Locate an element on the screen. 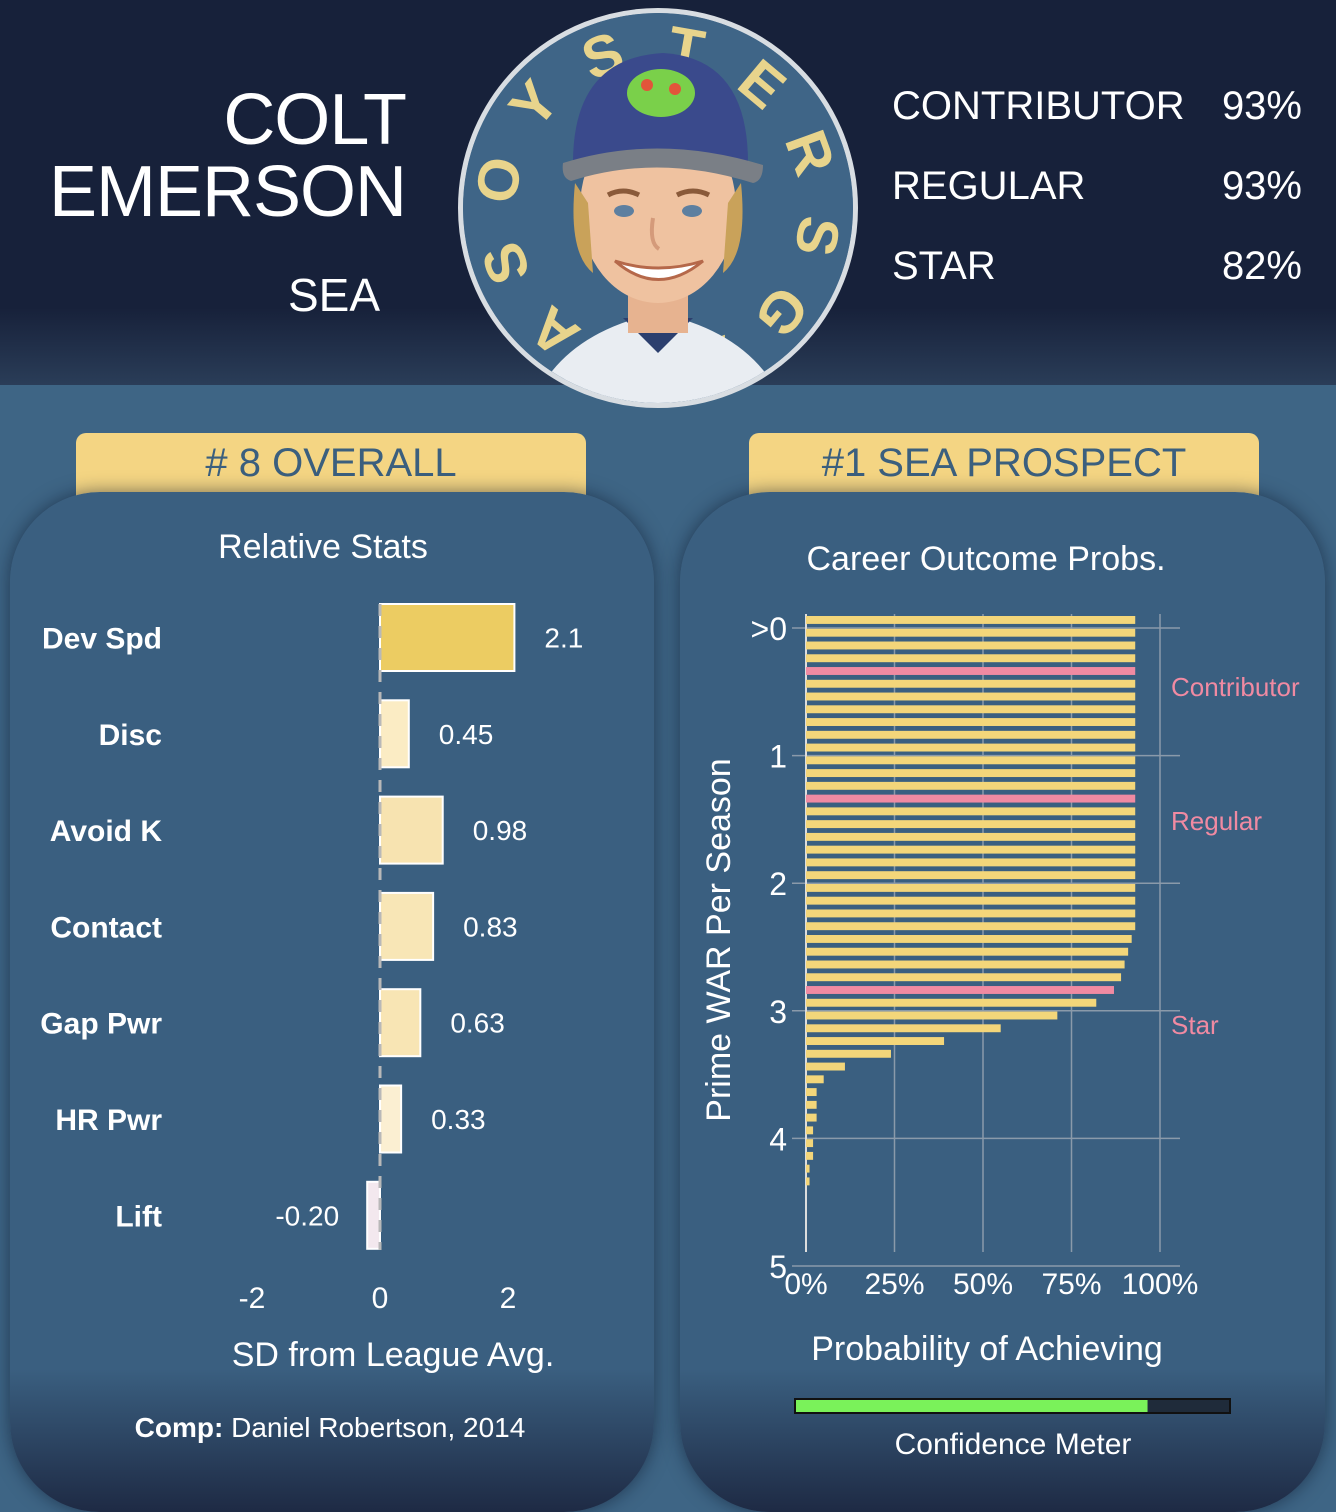 The width and height of the screenshot is (1336, 1512). stat-value-label: 2.1 is located at coordinates (563, 638).